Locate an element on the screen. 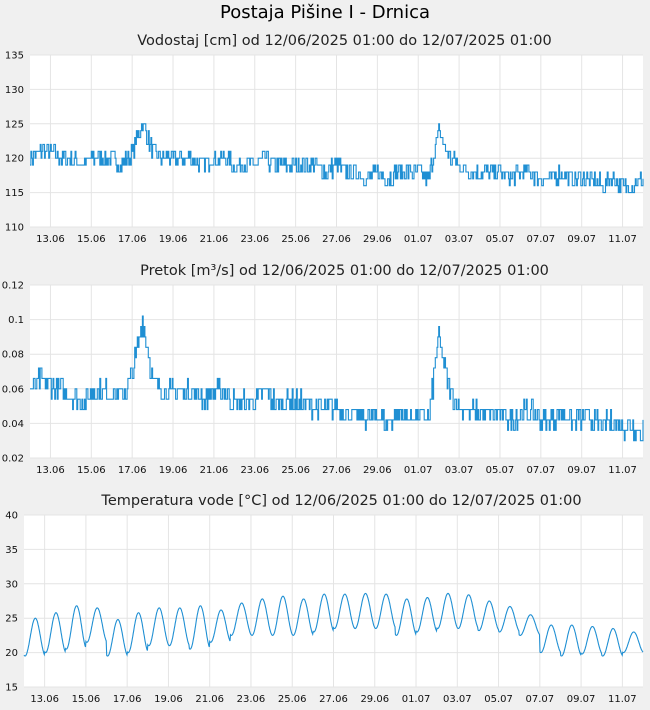  y-tick-label: 0.08 is located at coordinates (13, 355).